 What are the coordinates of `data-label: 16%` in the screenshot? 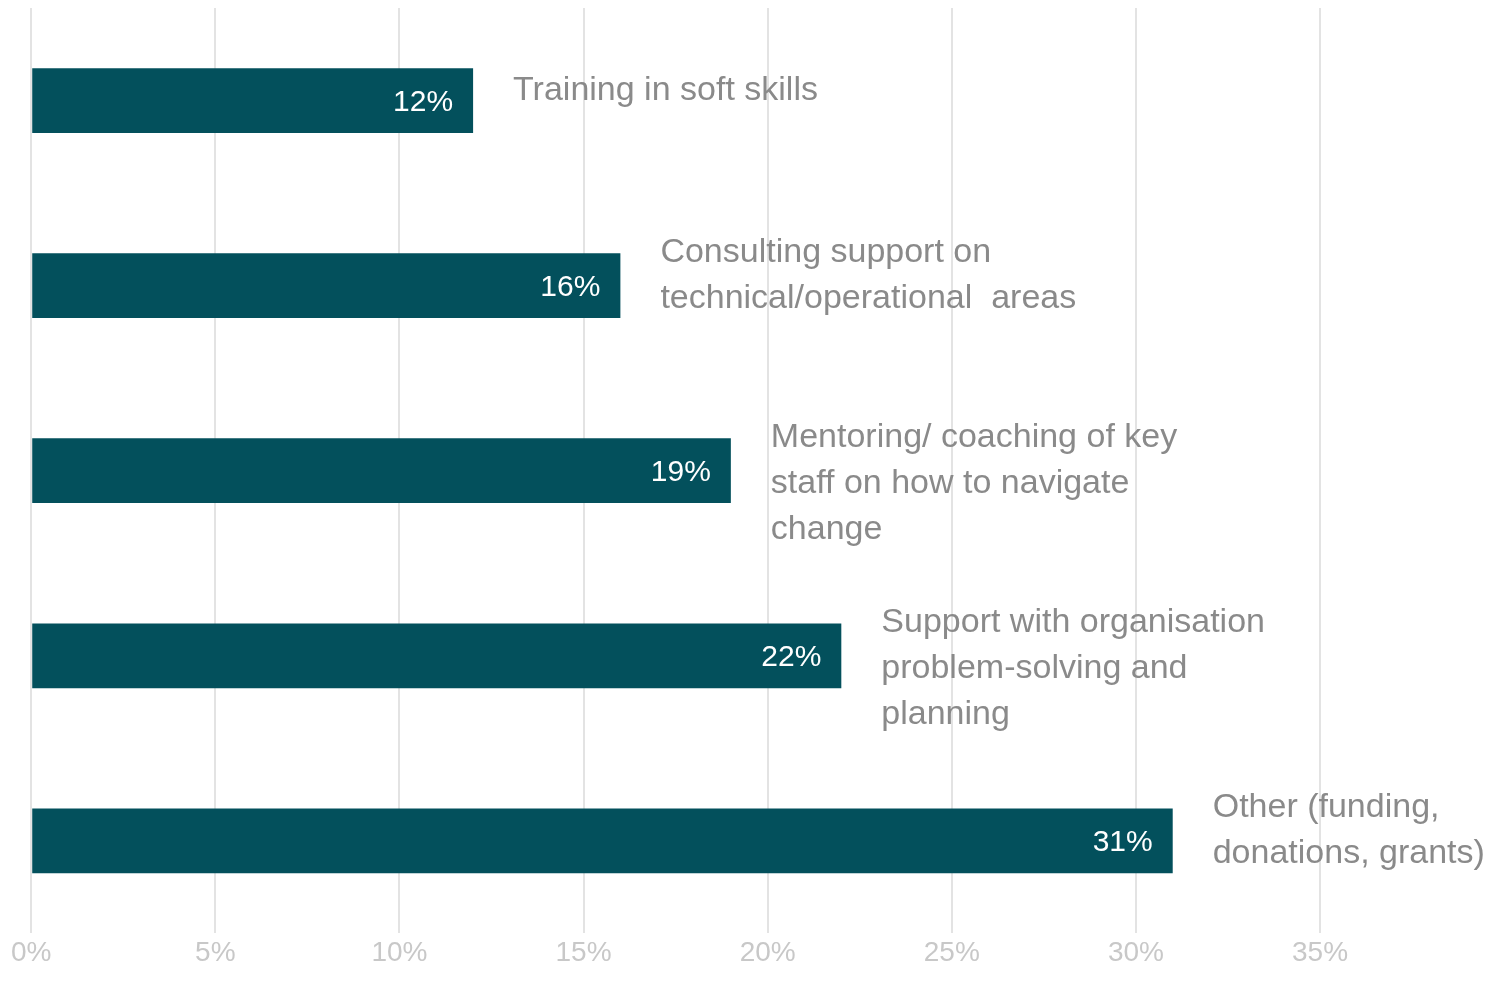 It's located at (570, 285).